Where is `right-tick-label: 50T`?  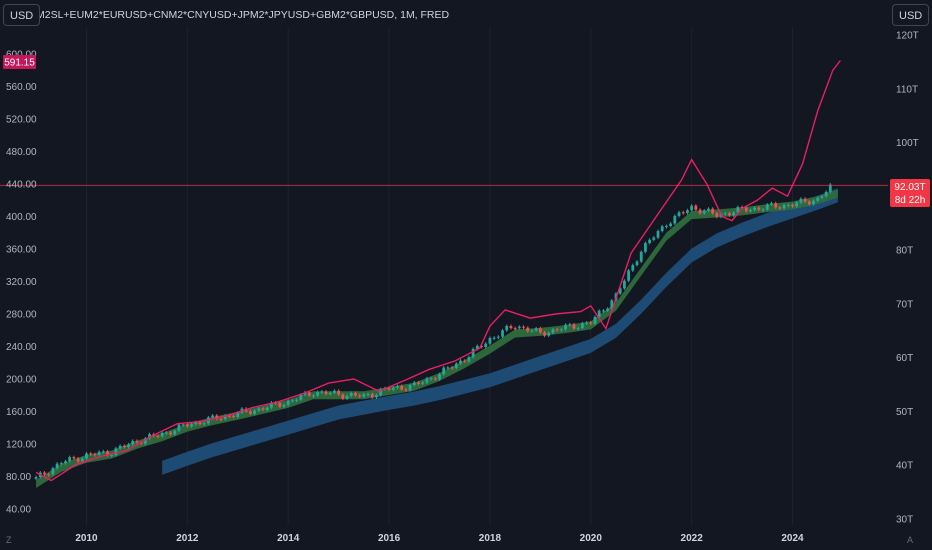
right-tick-label: 50T is located at coordinates (904, 412).